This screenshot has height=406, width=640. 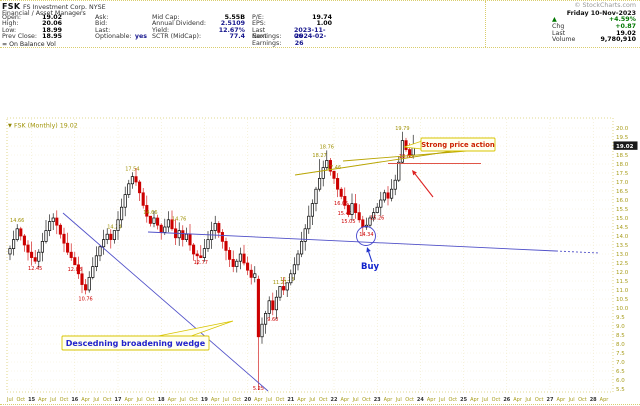 What do you see at coordinates (103, 30) in the screenshot?
I see `quote-label: Last:` at bounding box center [103, 30].